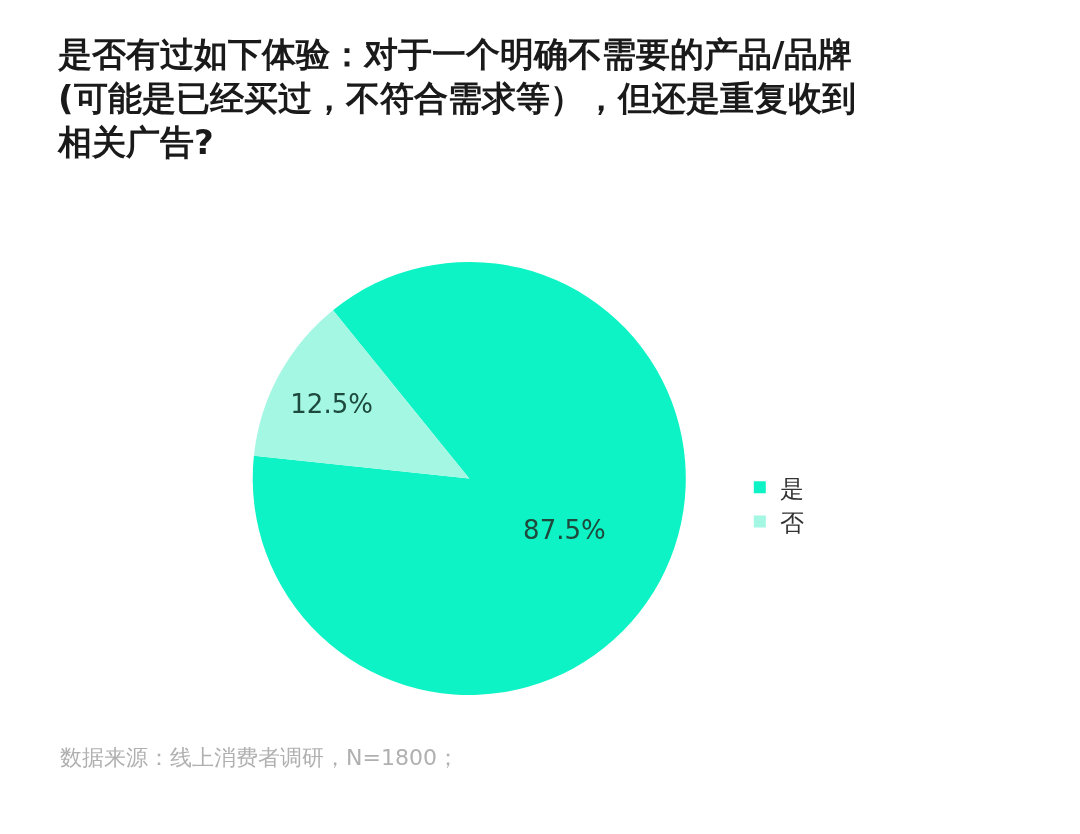 The height and width of the screenshot is (834, 1080). I want to click on pie-slice, so click(361, 394).